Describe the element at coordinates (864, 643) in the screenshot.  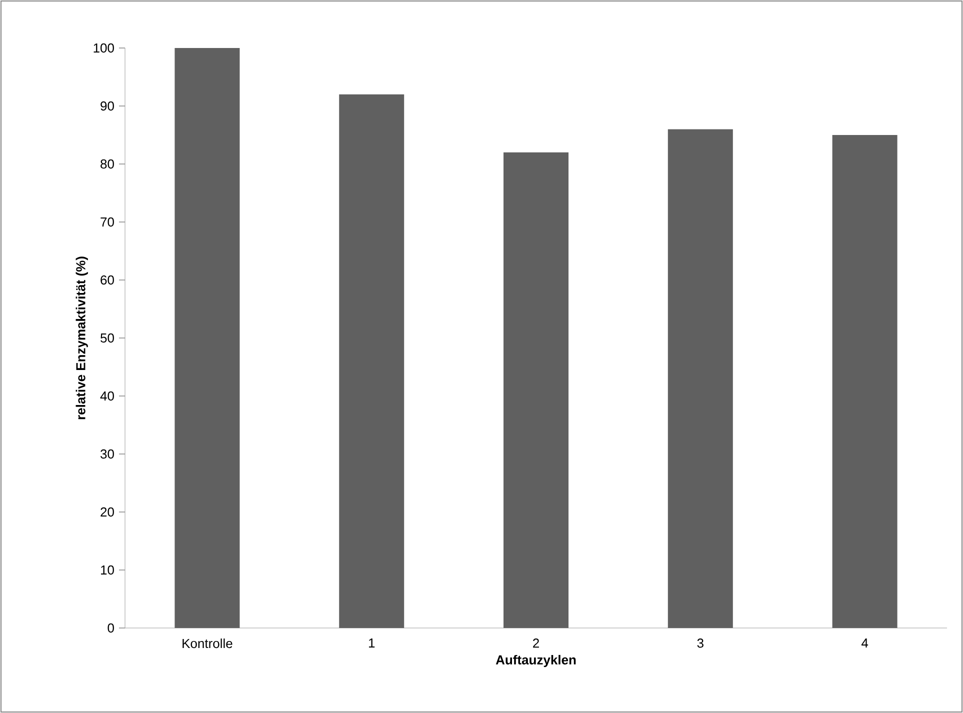
I see `x-tick-label: 4` at that location.